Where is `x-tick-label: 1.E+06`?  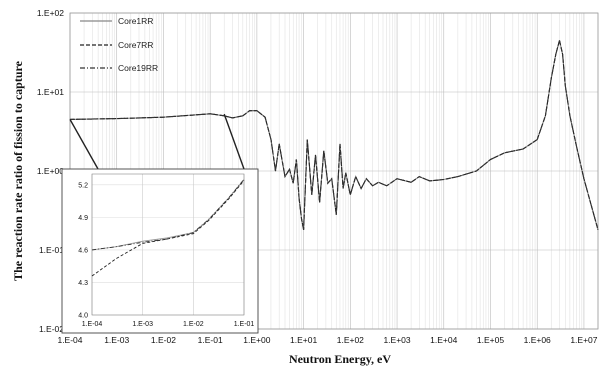 x-tick-label: 1.E+06 is located at coordinates (537, 340).